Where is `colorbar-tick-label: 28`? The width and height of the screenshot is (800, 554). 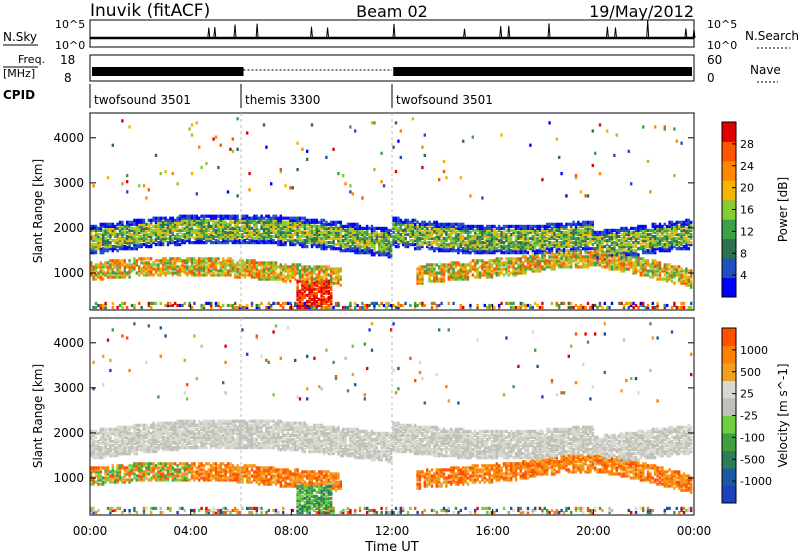
colorbar-tick-label: 28 is located at coordinates (747, 144).